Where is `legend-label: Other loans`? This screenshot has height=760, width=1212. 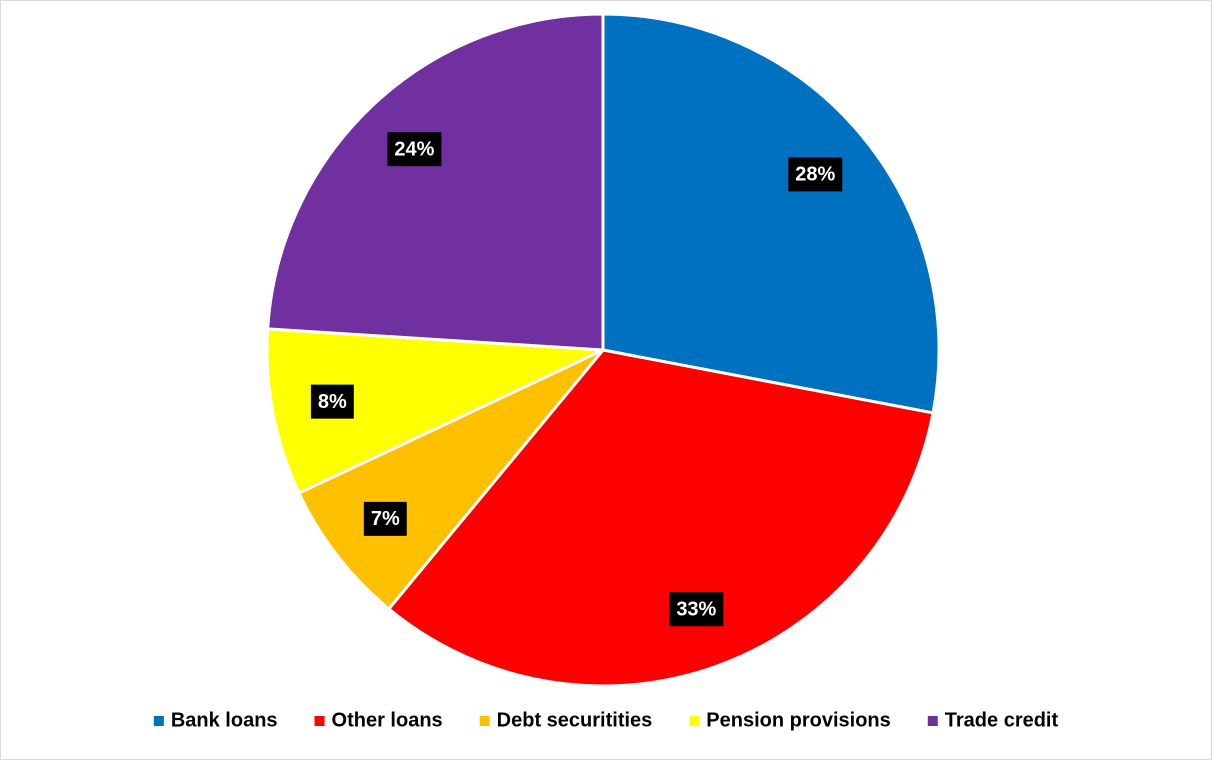
legend-label: Other loans is located at coordinates (387, 720).